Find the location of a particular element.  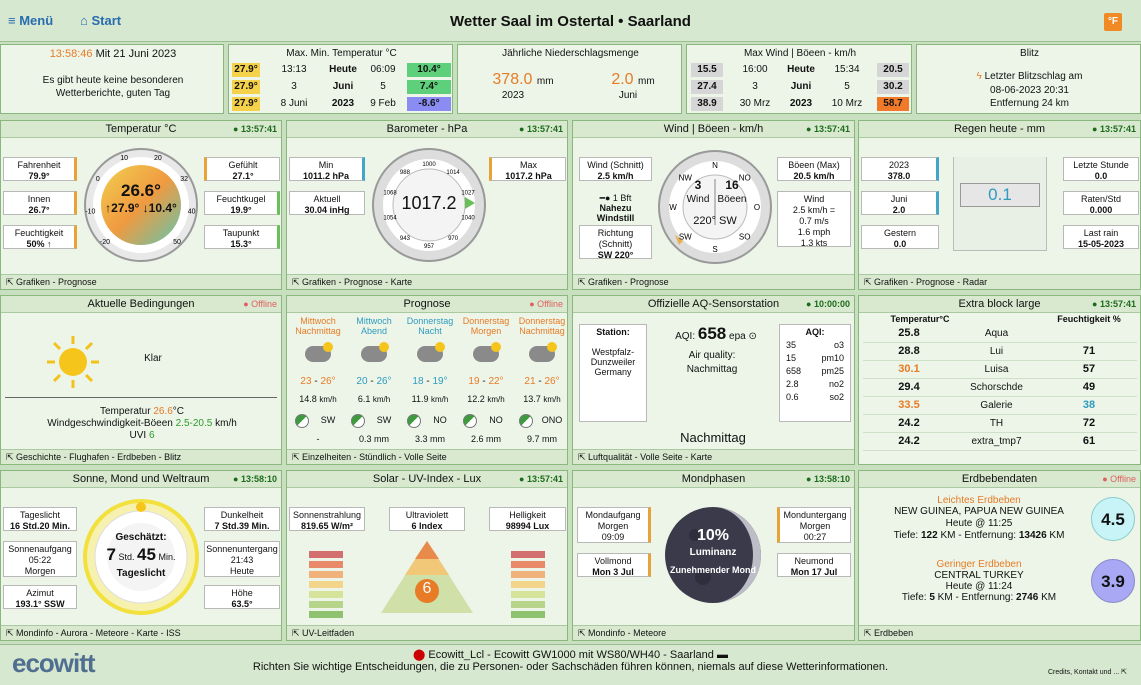

extra-sensor-name: Schorschde is located at coordinates (996, 387).